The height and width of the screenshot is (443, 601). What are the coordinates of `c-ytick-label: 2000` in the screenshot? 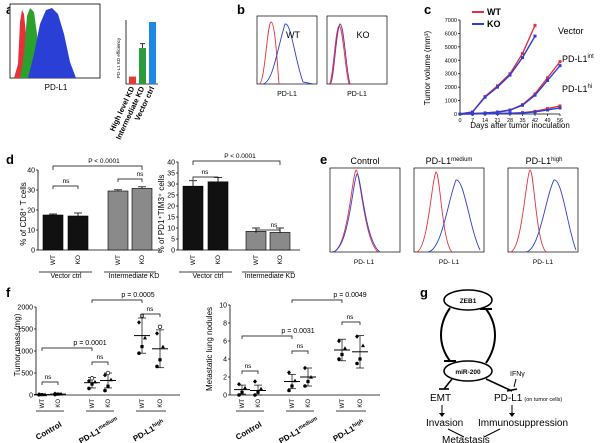 It's located at (451, 88).